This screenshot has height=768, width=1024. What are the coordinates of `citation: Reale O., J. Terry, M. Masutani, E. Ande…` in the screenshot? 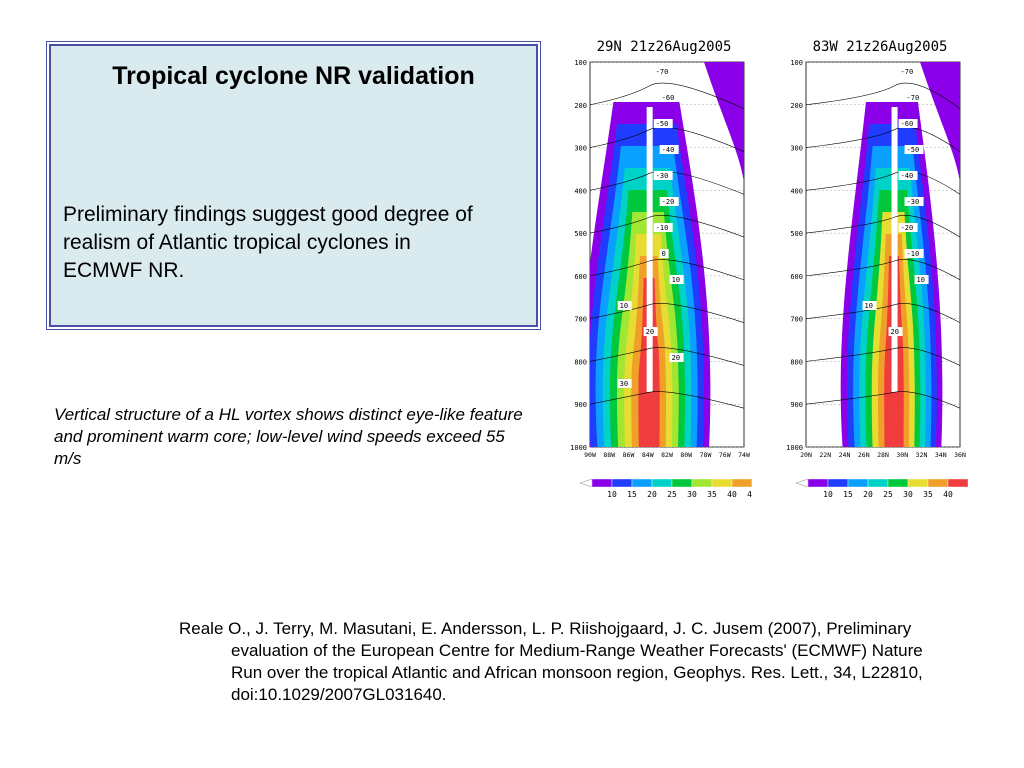 It's located at (551, 661).